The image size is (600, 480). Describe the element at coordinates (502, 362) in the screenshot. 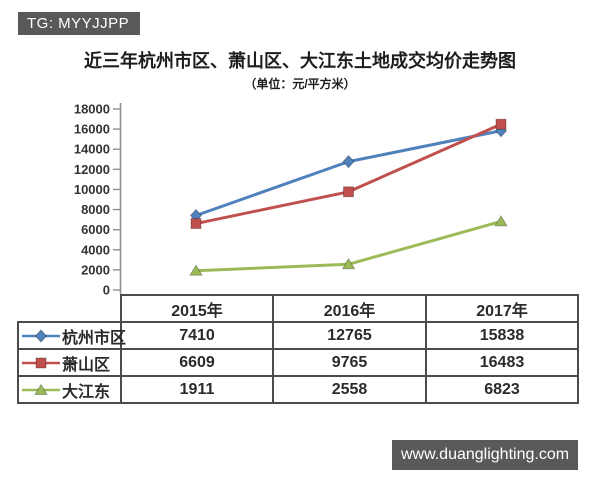

I see `value-cell: 16483` at that location.